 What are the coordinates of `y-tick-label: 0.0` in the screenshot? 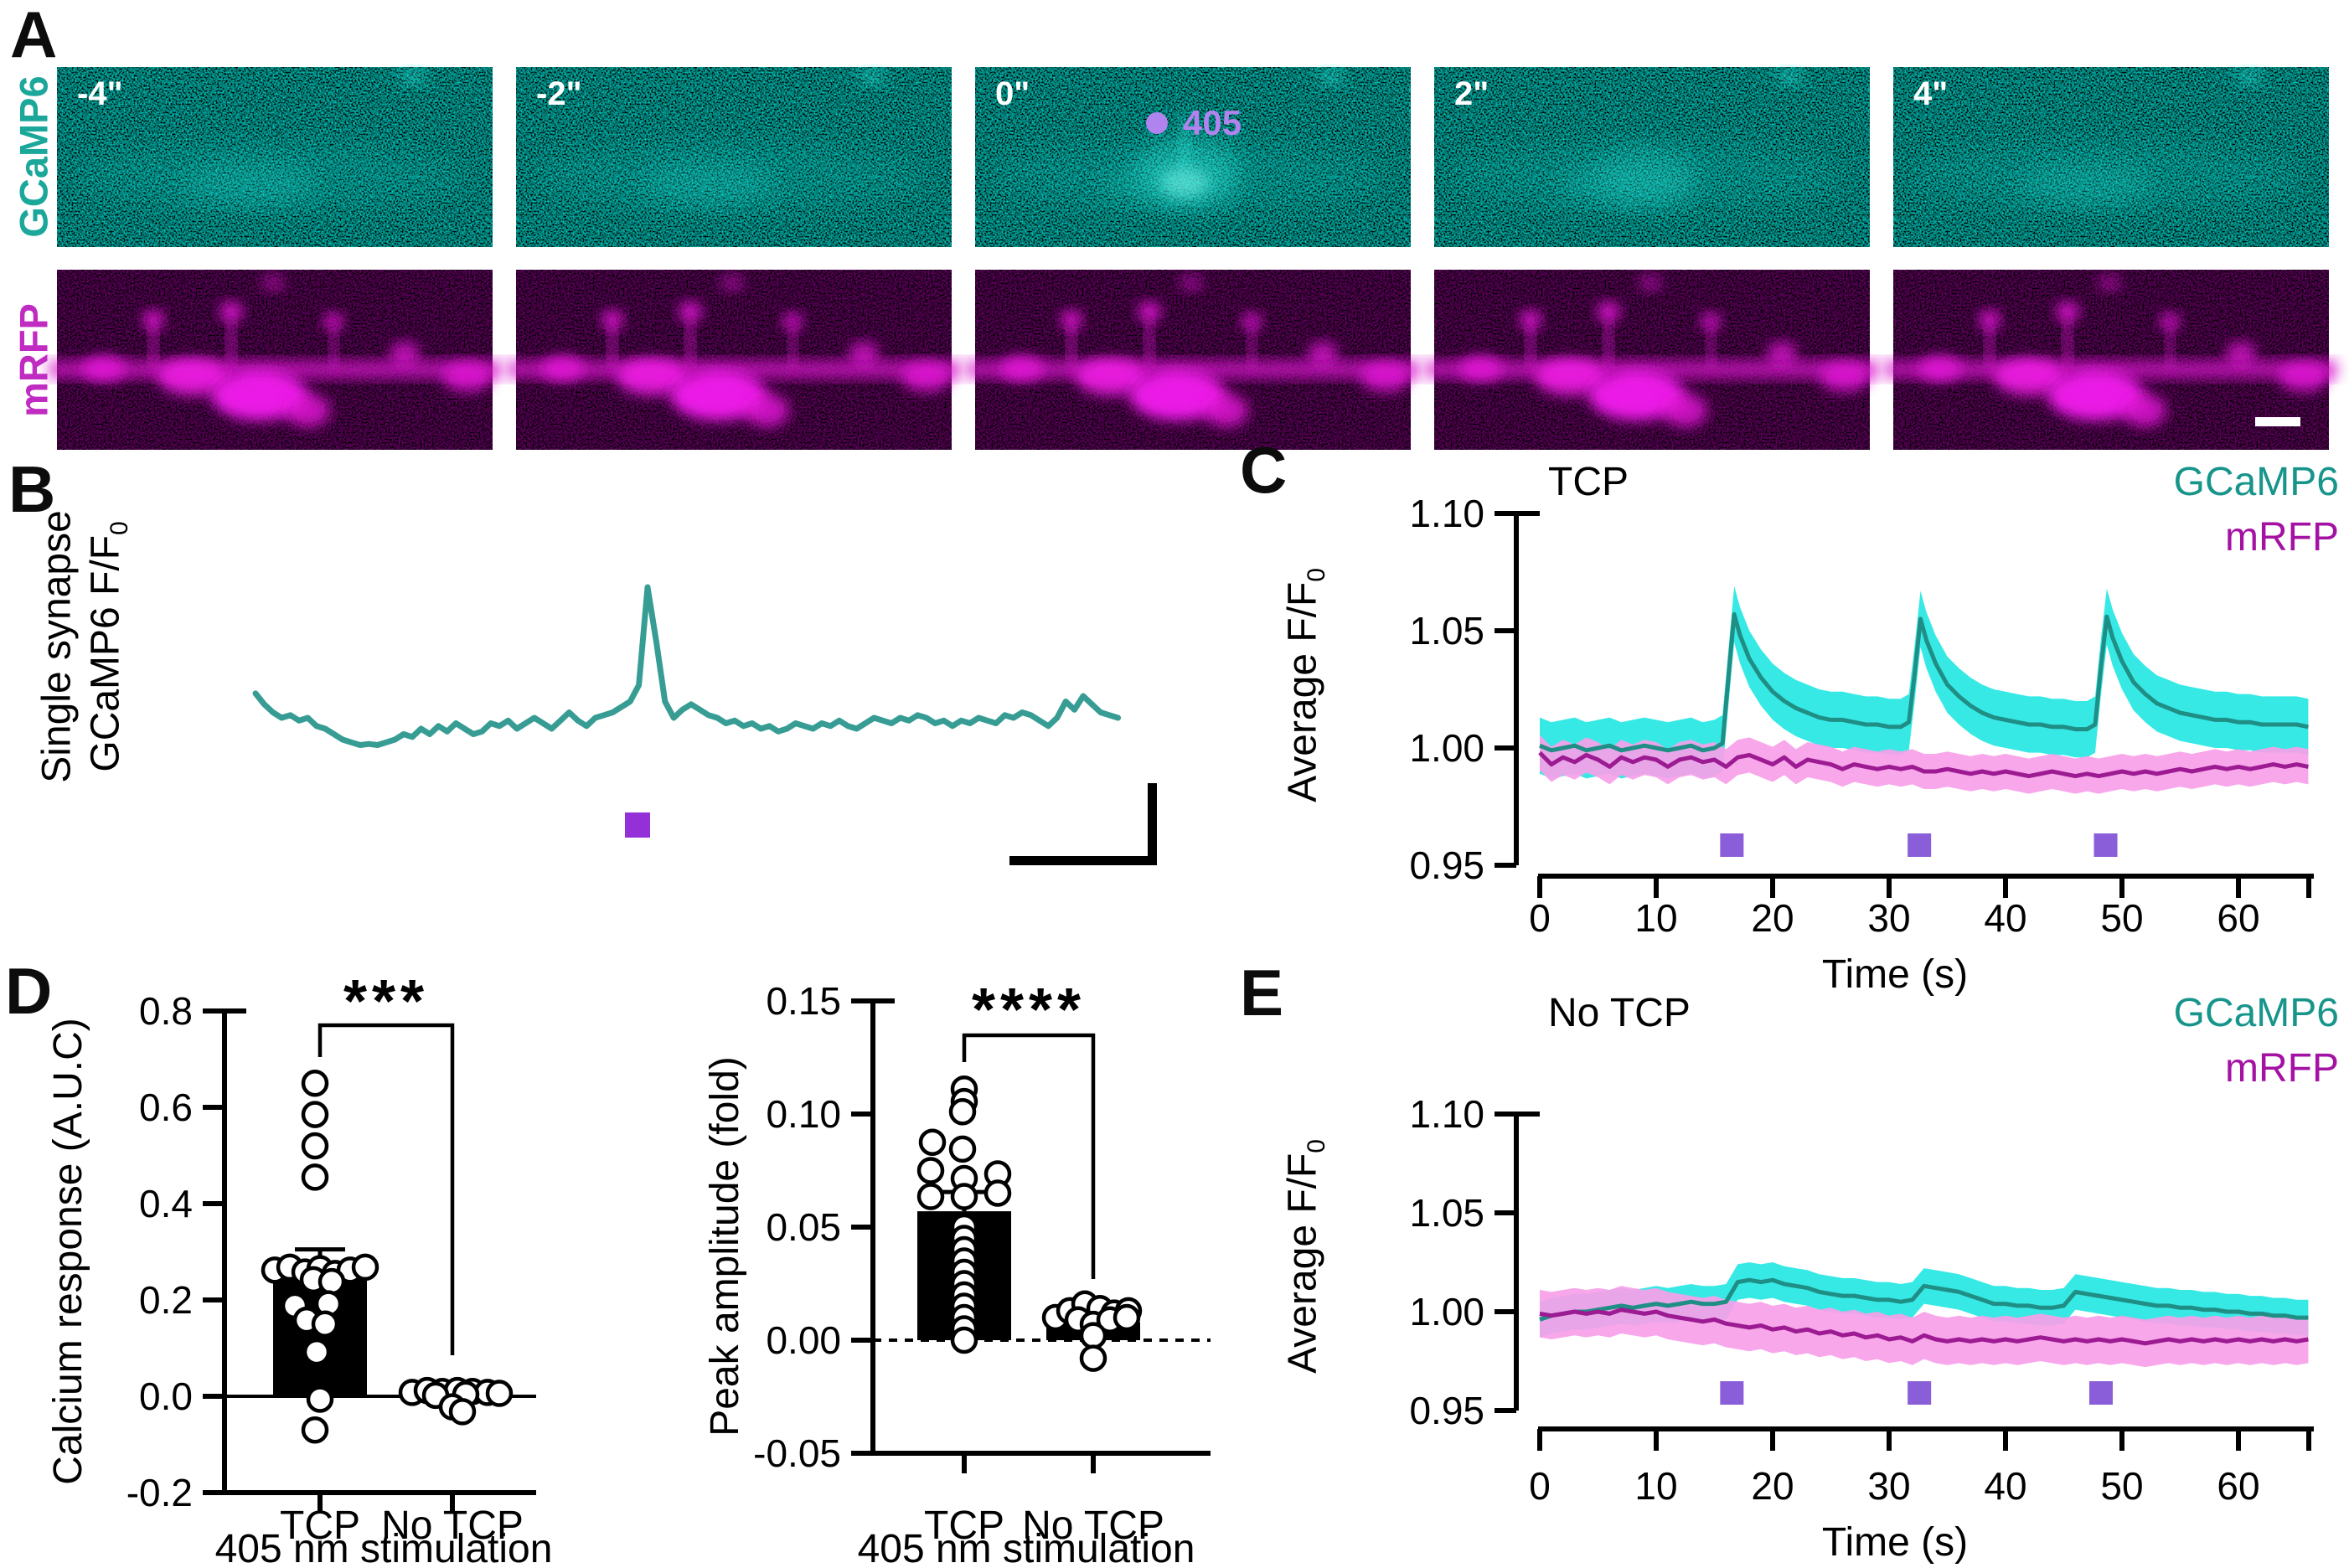 It's located at (166, 1397).